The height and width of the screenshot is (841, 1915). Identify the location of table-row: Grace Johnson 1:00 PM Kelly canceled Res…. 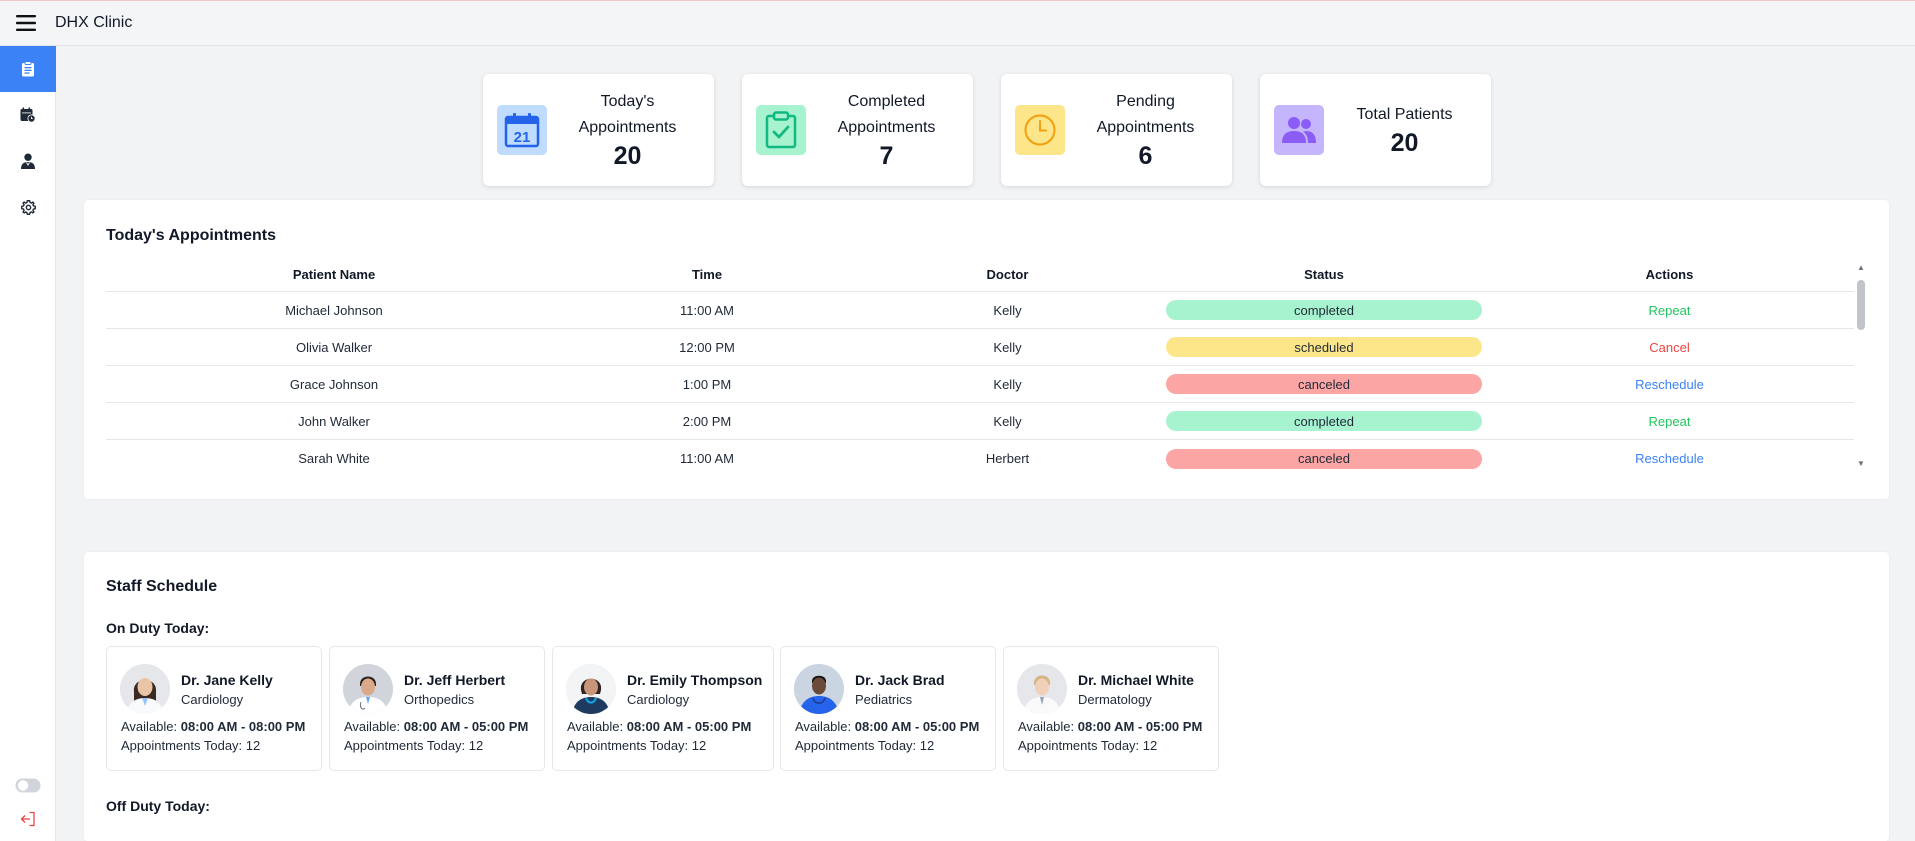
(980, 384).